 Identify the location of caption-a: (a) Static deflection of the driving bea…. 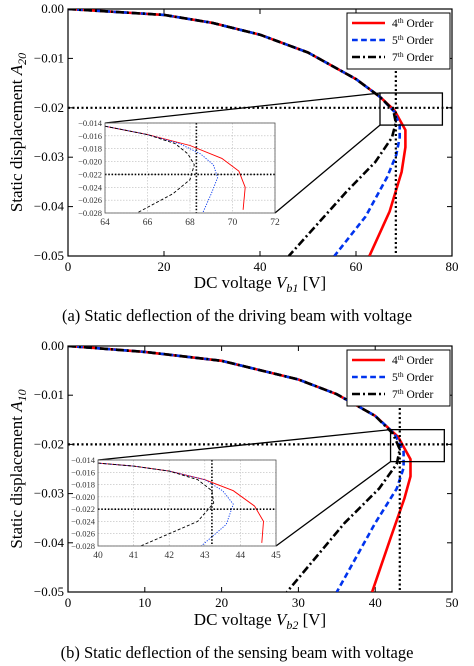
(237, 315).